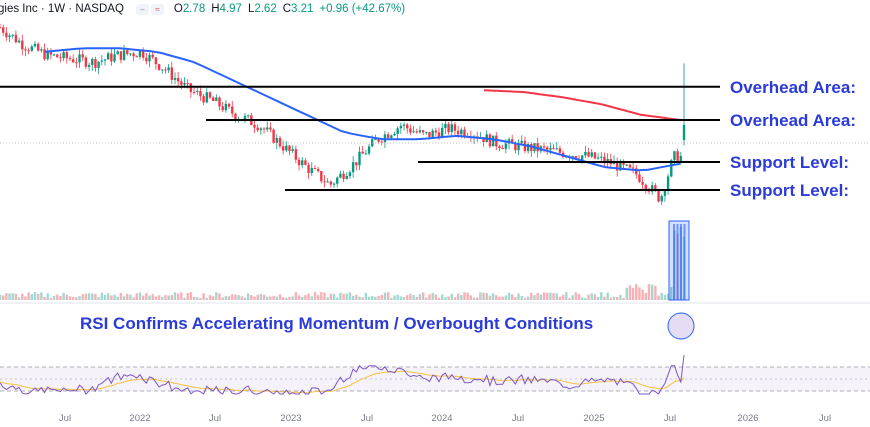 The width and height of the screenshot is (870, 427). What do you see at coordinates (149, 9) in the screenshot?
I see `chart-toggle-buttons: – ≈` at bounding box center [149, 9].